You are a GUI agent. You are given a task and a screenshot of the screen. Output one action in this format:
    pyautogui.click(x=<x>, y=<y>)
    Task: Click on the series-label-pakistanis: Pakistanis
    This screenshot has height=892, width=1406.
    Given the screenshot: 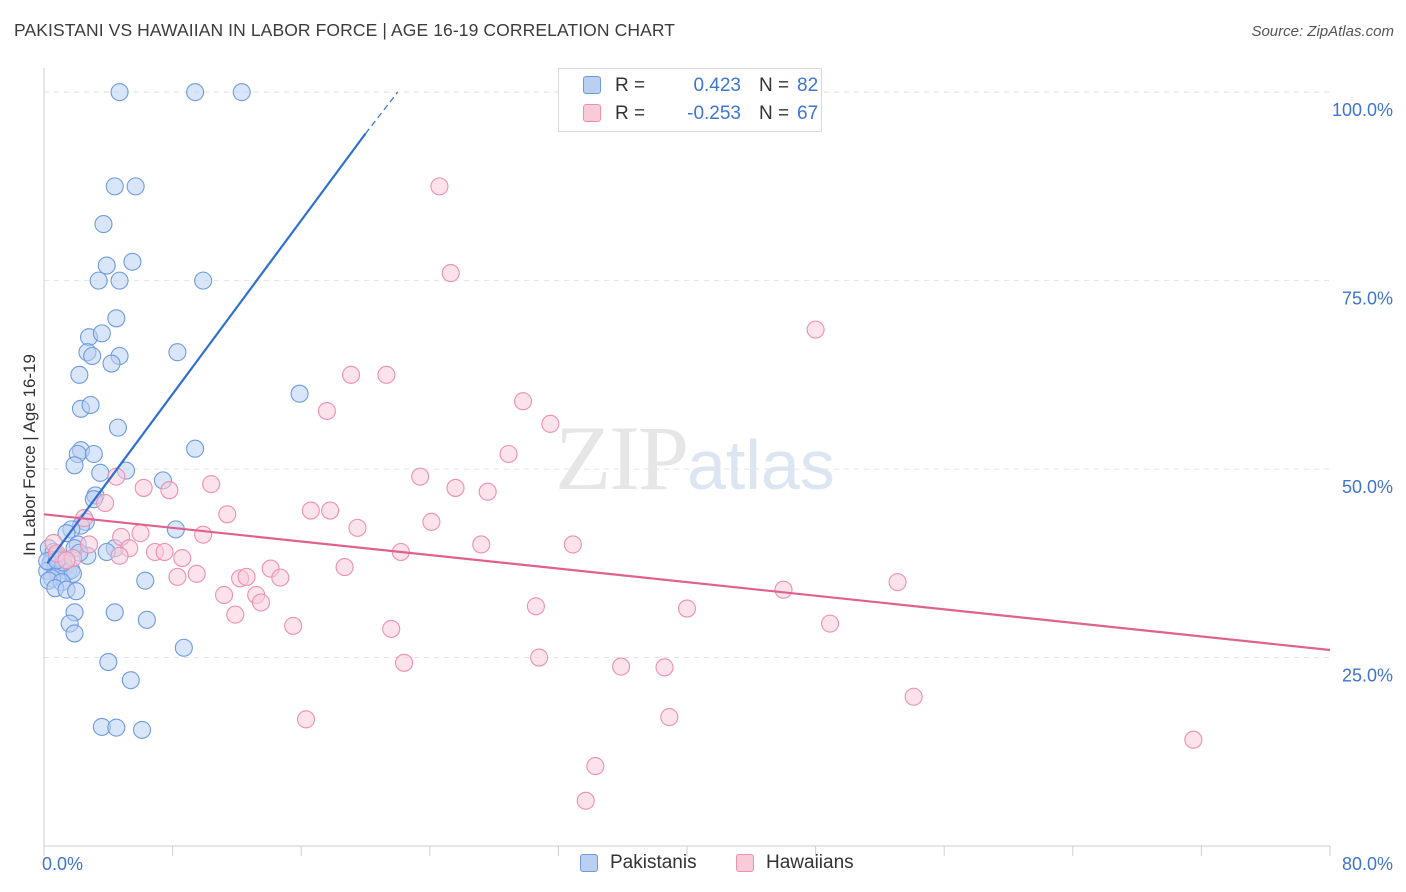 What is the action you would take?
    pyautogui.click(x=653, y=862)
    